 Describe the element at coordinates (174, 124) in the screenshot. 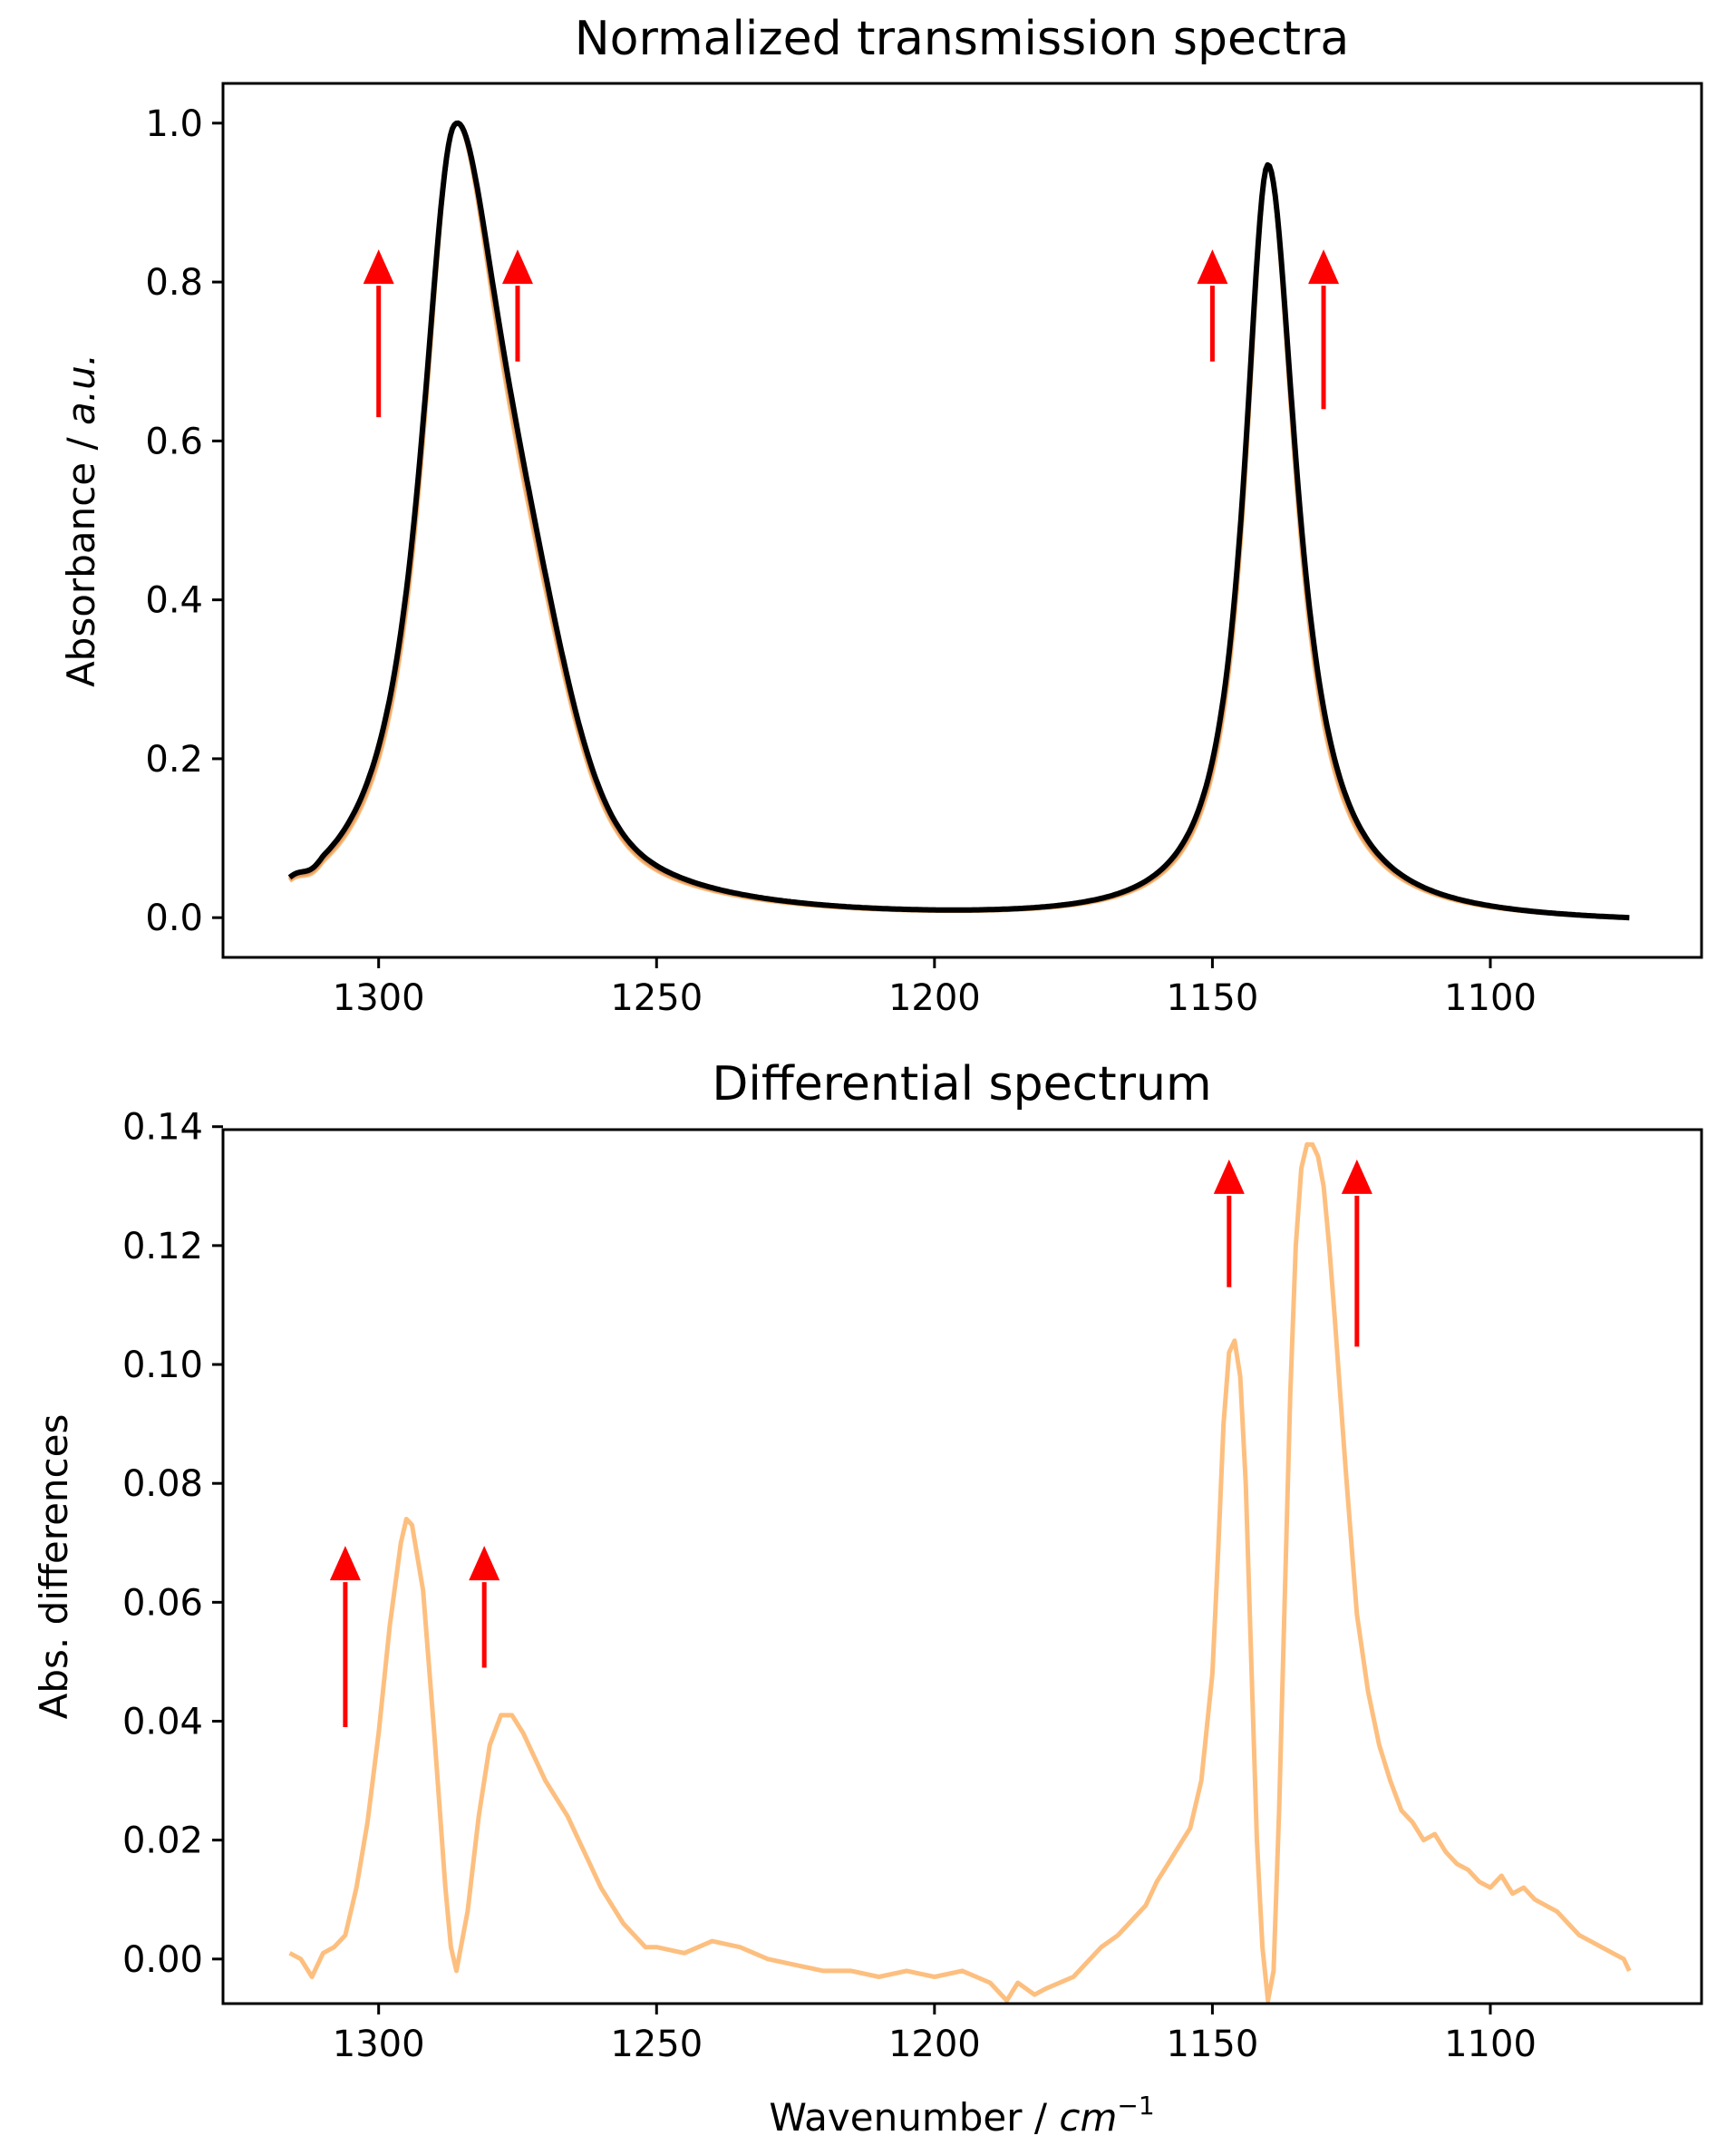

I see `top-y-tick-label: 1.0` at that location.